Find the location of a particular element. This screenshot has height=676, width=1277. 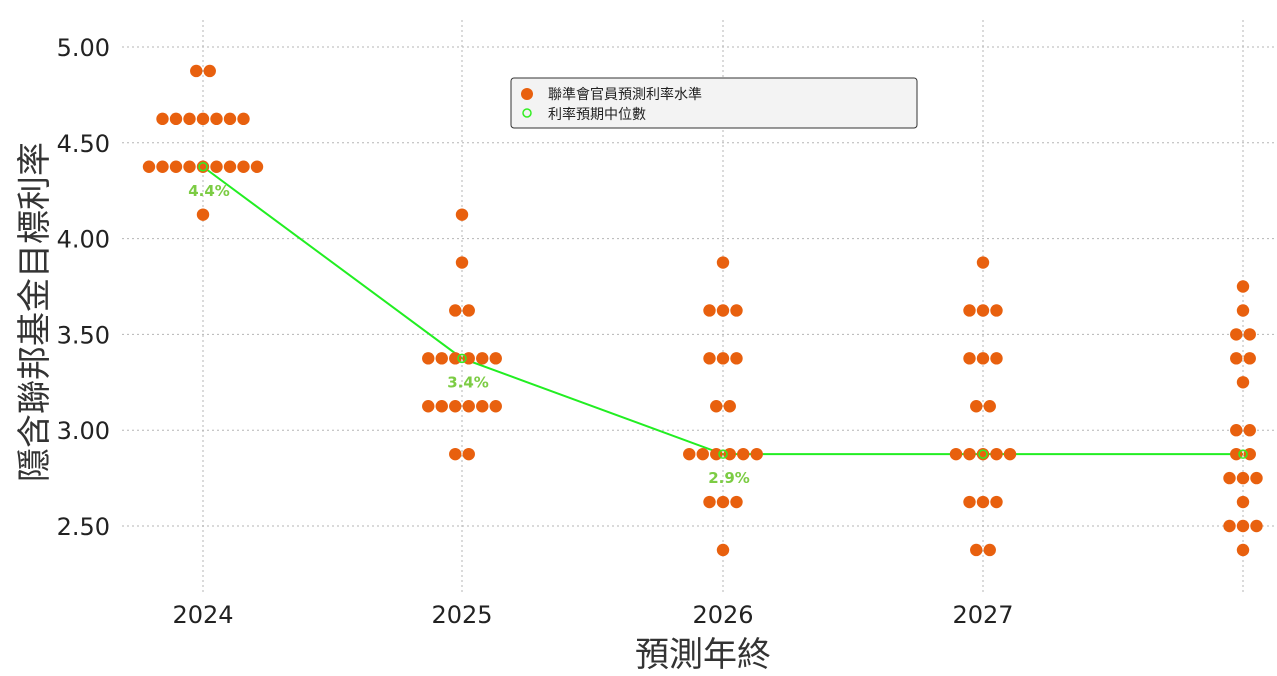

legend-box is located at coordinates (714, 103).